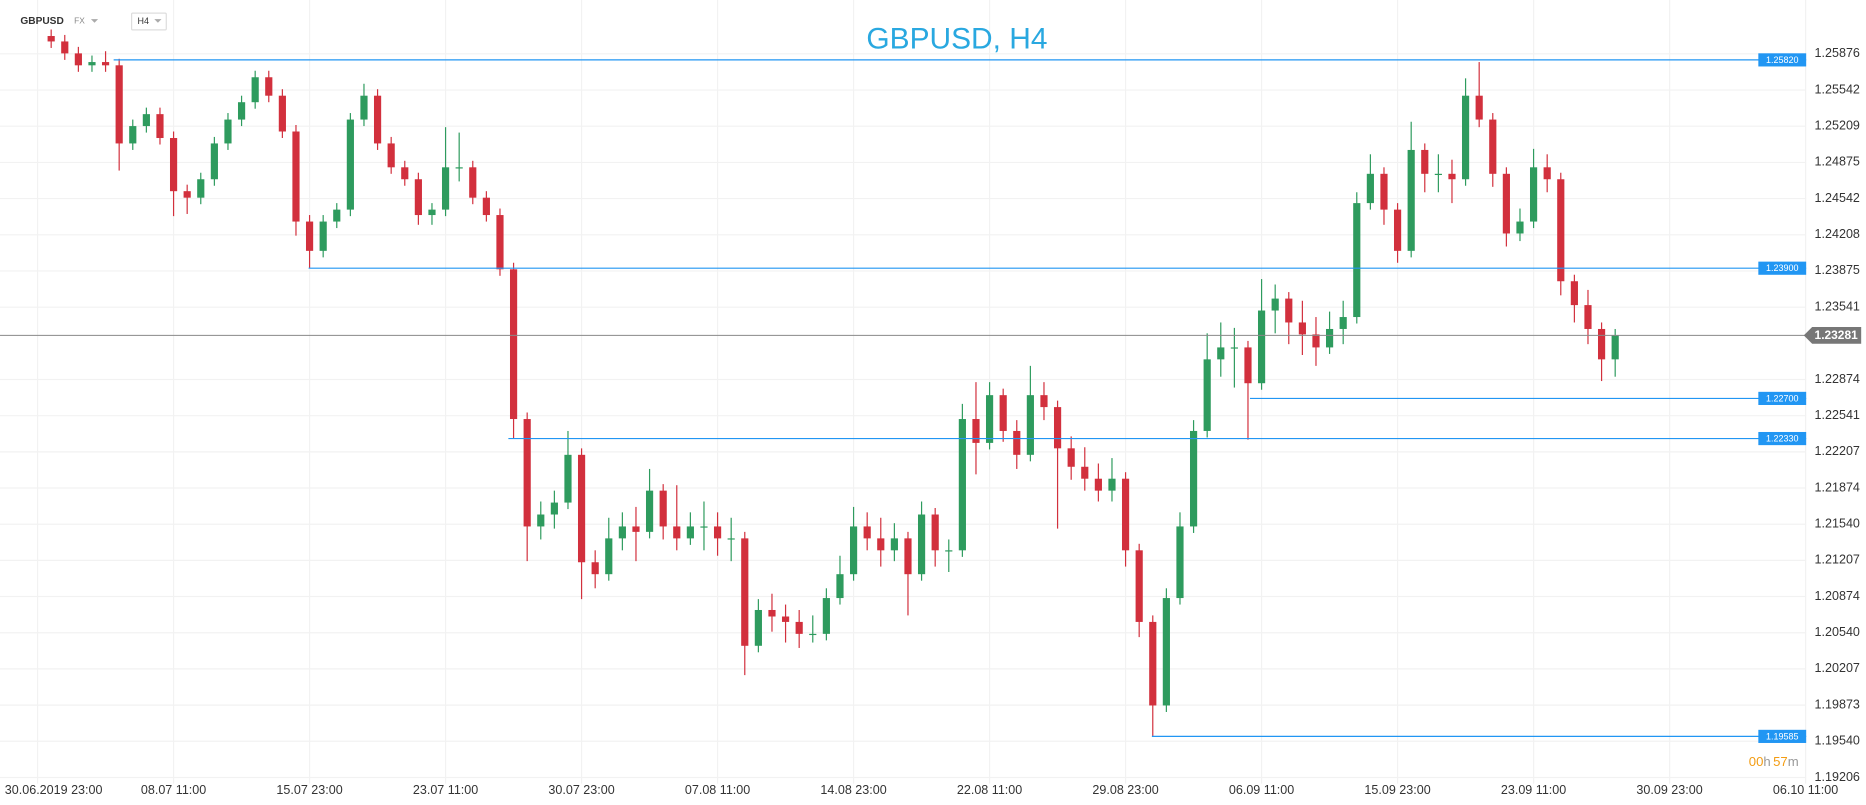 The image size is (1866, 805). I want to click on timeframe: H4, so click(143, 21).